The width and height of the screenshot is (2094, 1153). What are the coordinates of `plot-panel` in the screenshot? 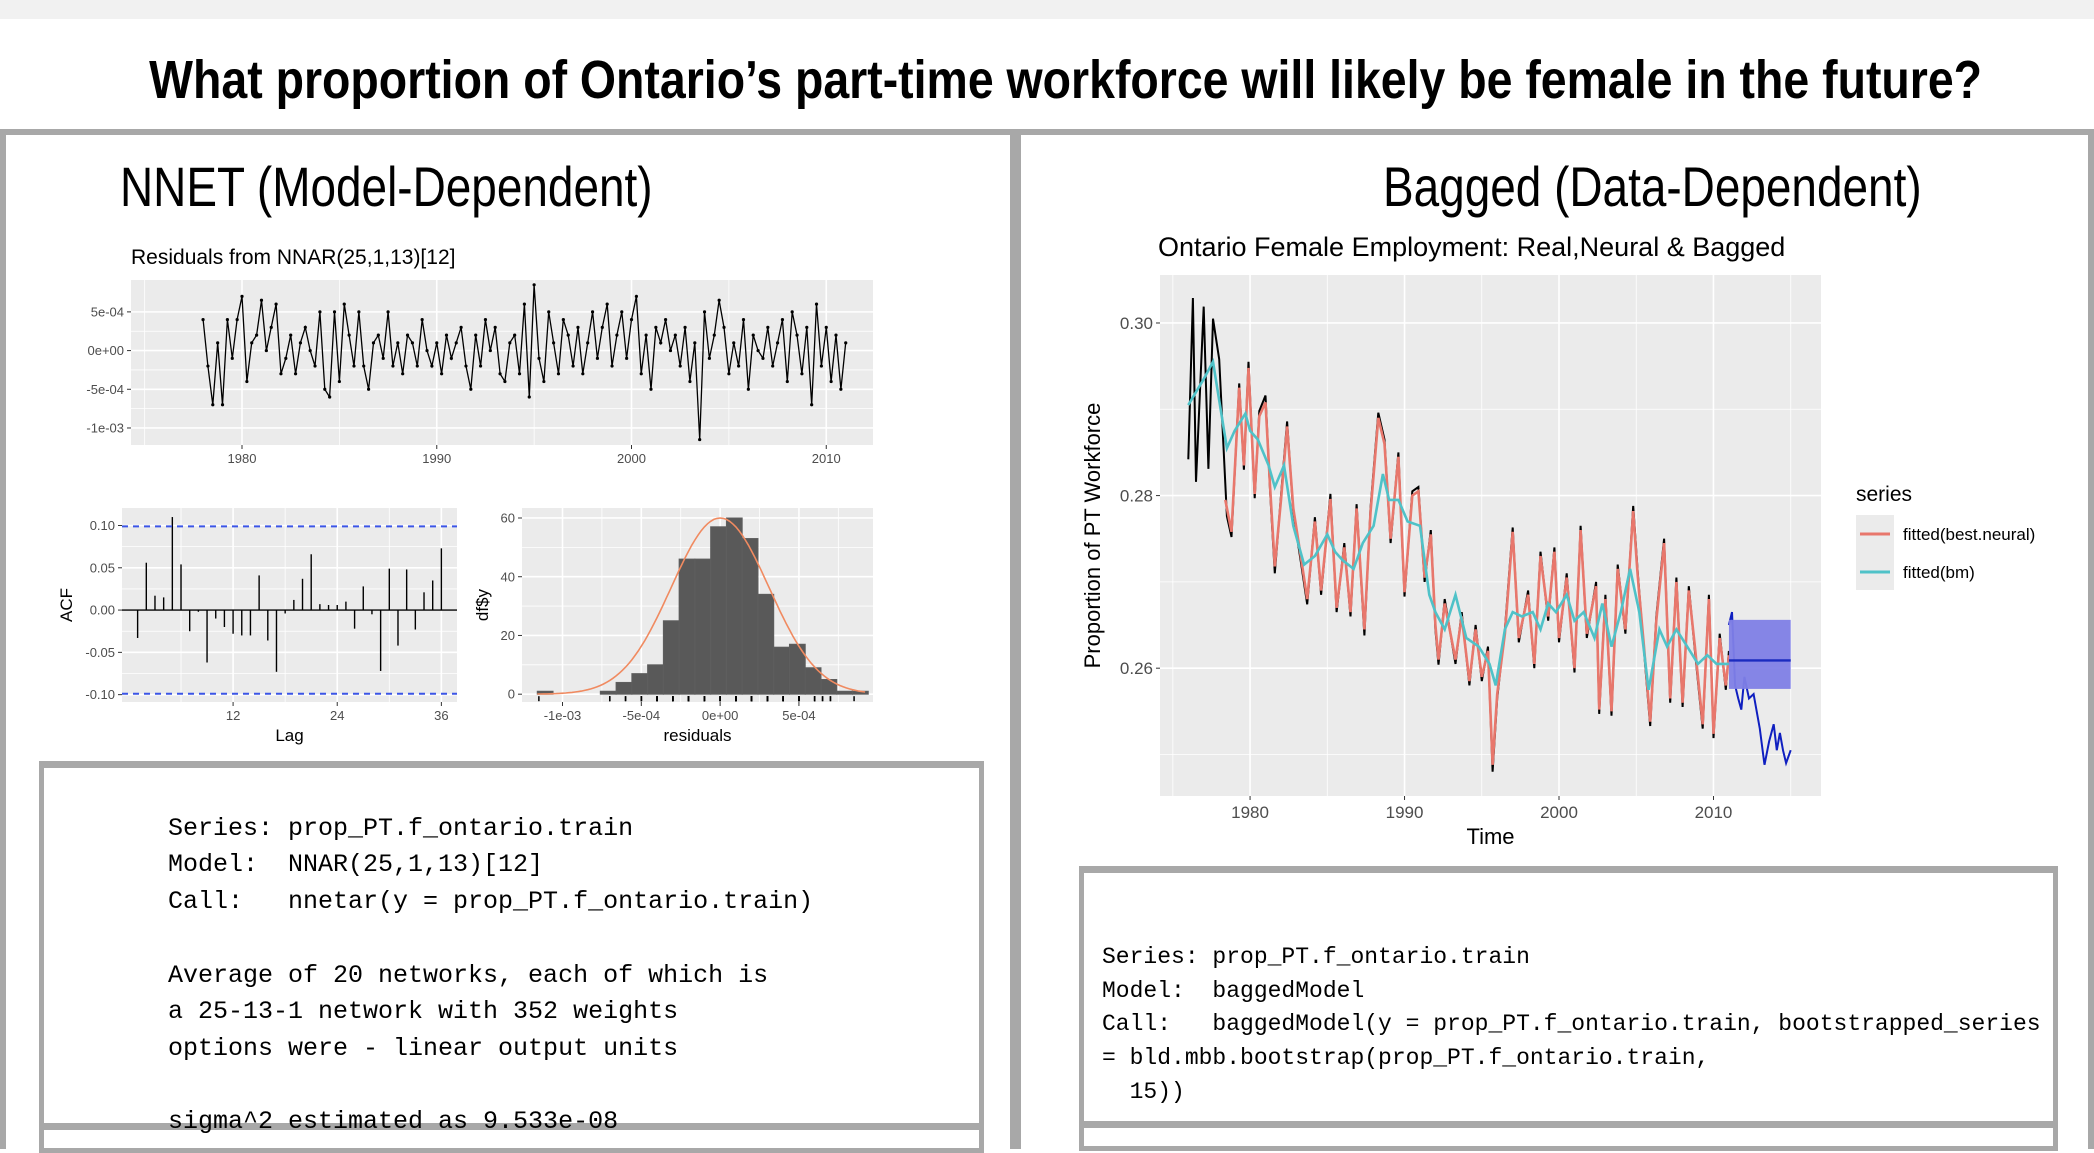 It's located at (502, 362).